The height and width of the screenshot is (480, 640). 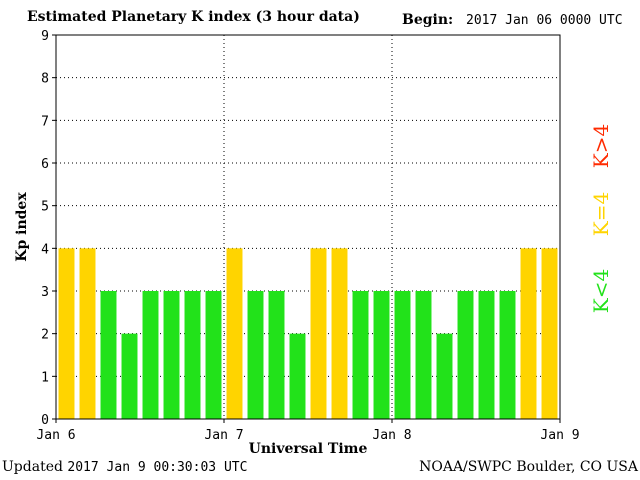 What do you see at coordinates (55, 435) in the screenshot?
I see `x-tick-label-0: Jan 6` at bounding box center [55, 435].